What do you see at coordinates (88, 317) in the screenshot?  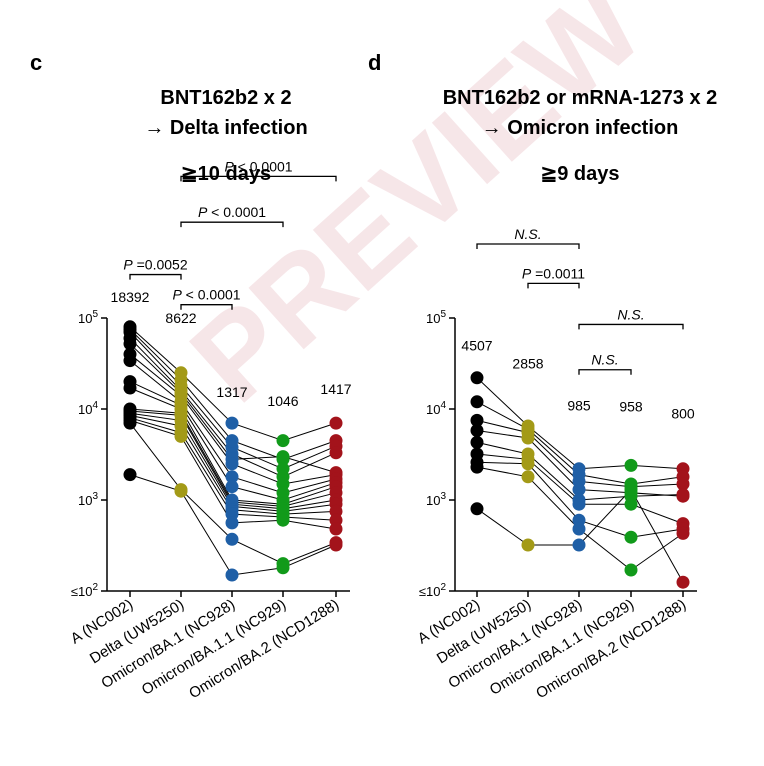 I see `p0-y-tick-label: 10⁵` at bounding box center [88, 317].